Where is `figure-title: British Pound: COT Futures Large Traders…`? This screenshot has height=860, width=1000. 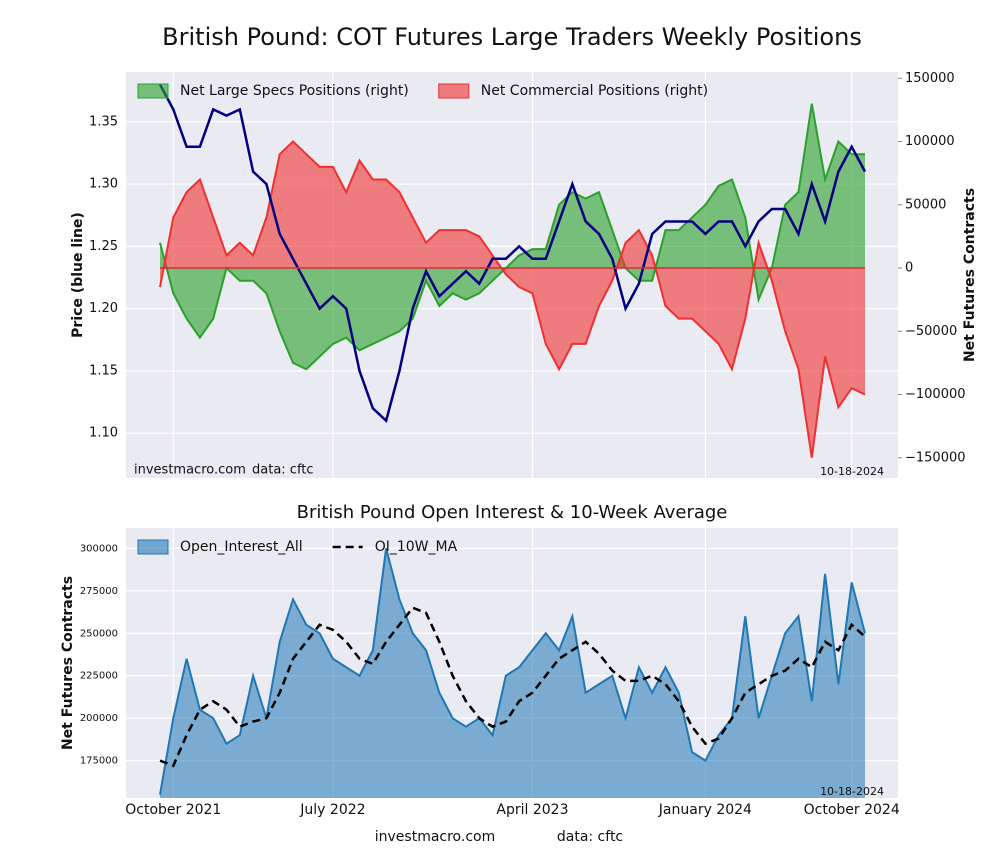
figure-title: British Pound: COT Futures Large Traders… is located at coordinates (512, 37).